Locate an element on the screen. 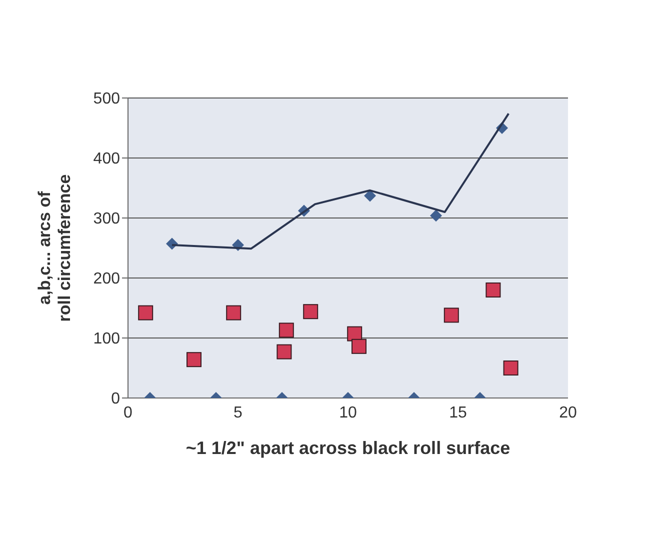 The image size is (650, 540). y-tick-label: 300 is located at coordinates (106, 219).